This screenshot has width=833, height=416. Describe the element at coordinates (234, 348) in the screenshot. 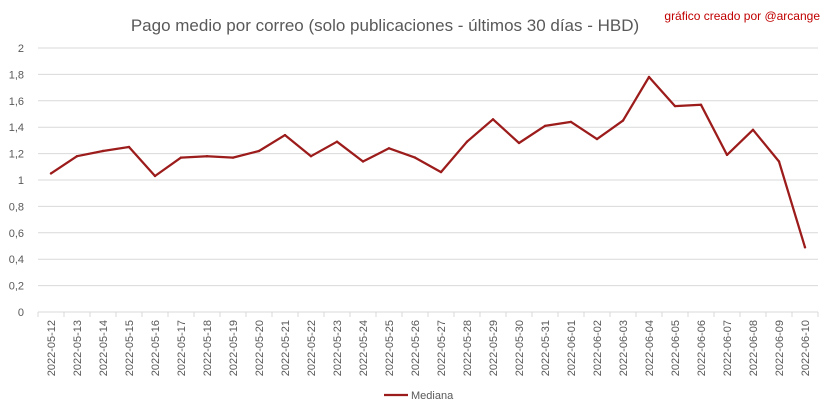

I see `x-tick-label: 2022-05-19` at that location.